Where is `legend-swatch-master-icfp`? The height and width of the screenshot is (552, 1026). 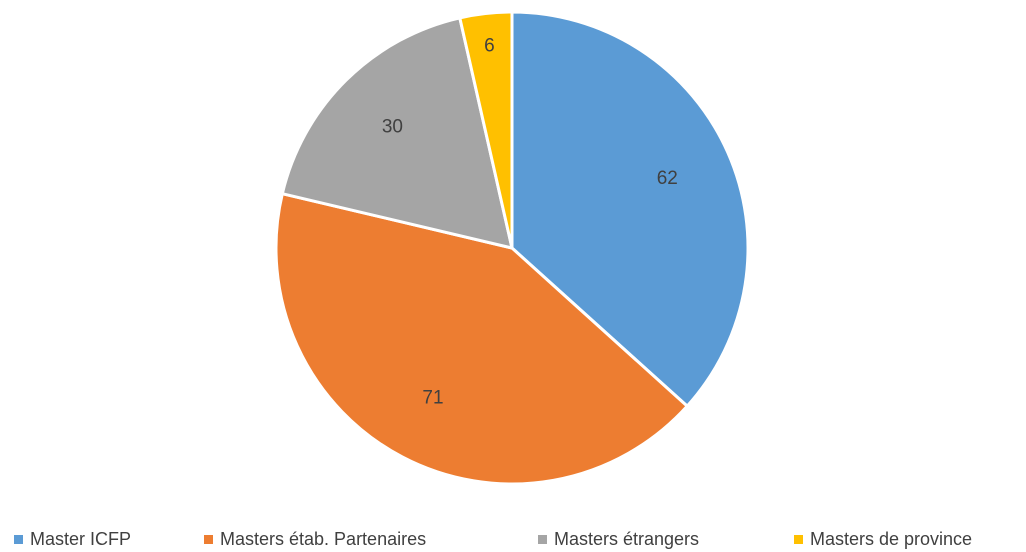 legend-swatch-master-icfp is located at coordinates (18, 539).